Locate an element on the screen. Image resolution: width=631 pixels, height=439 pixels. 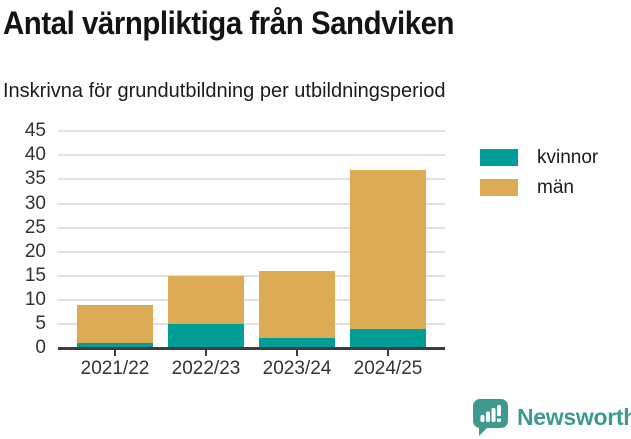
x-tick-label-2023/24: 2023/24 is located at coordinates (297, 368).